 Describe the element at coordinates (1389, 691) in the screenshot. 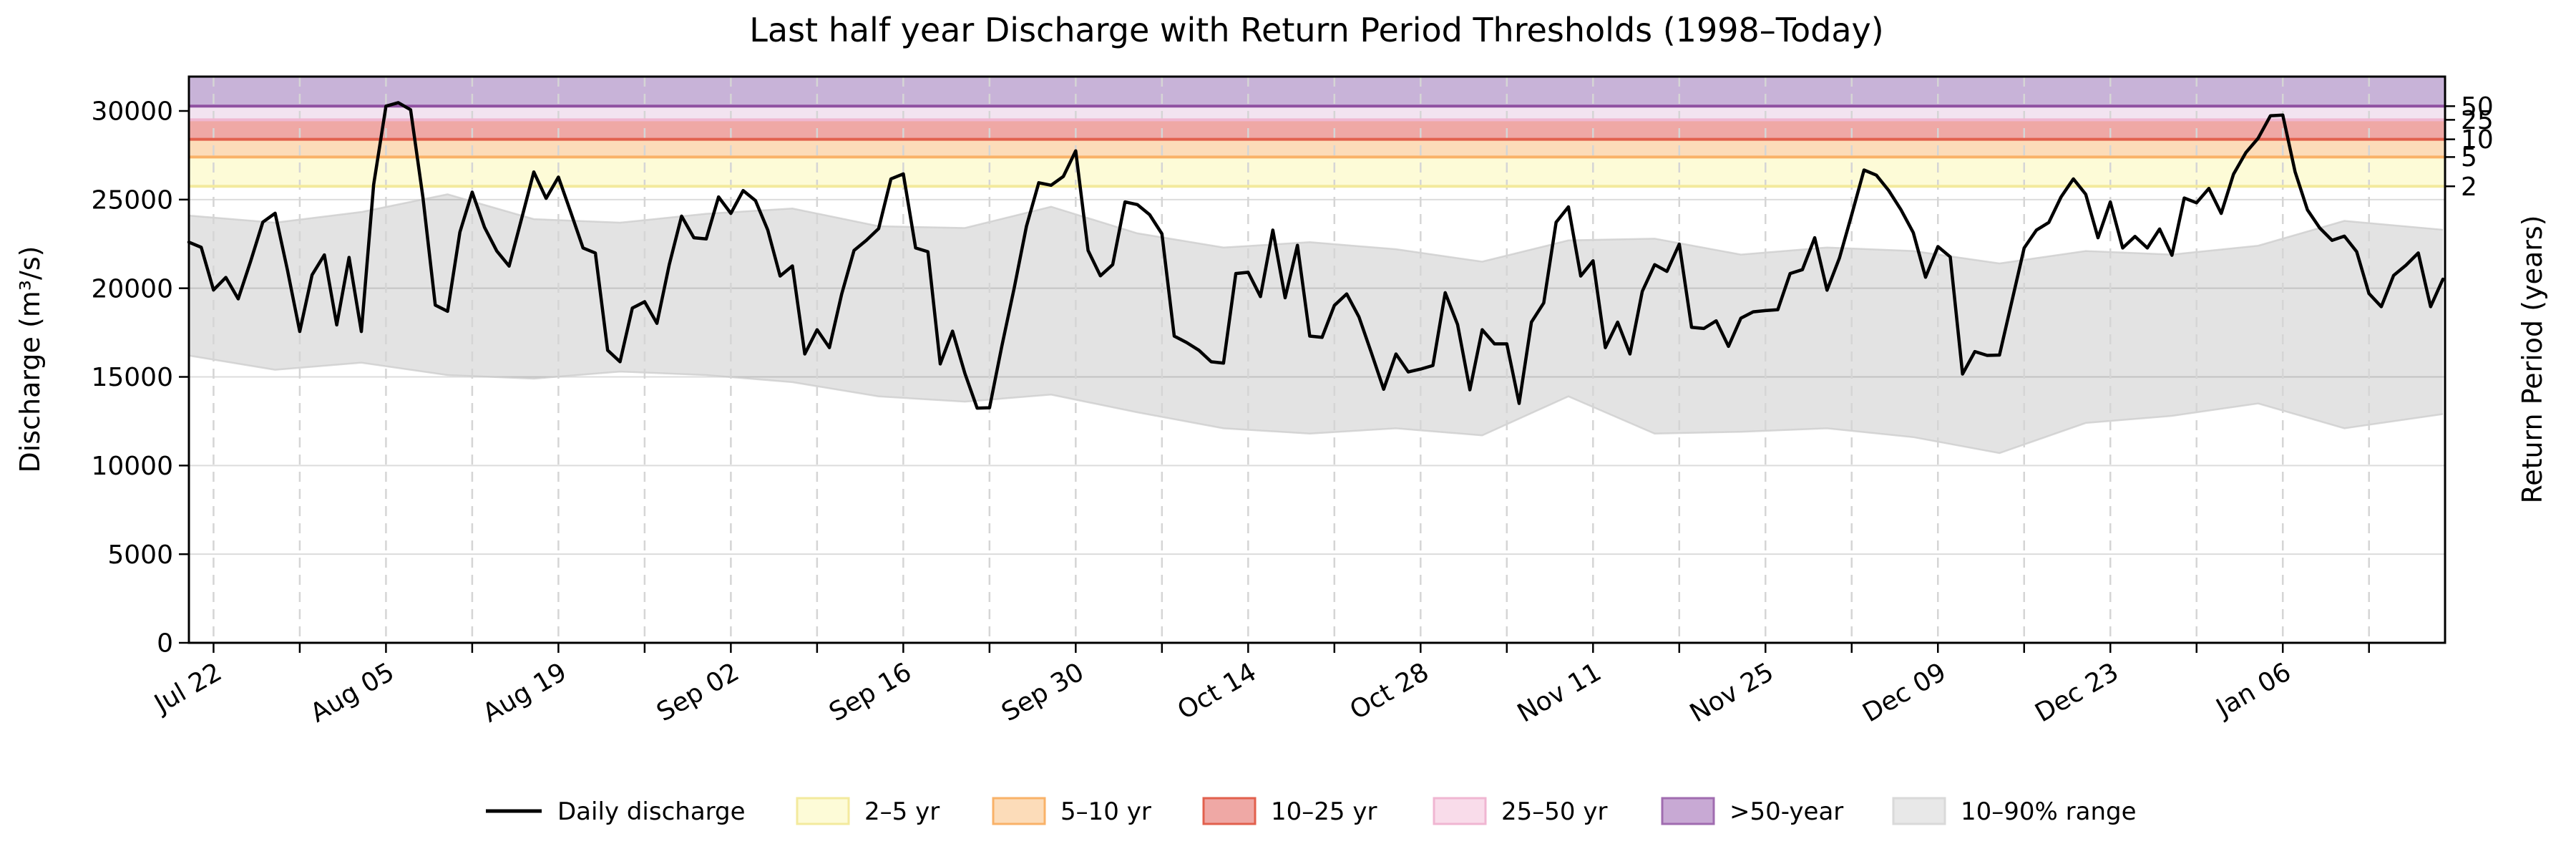

I see `x-tick-label: Oct 28` at that location.